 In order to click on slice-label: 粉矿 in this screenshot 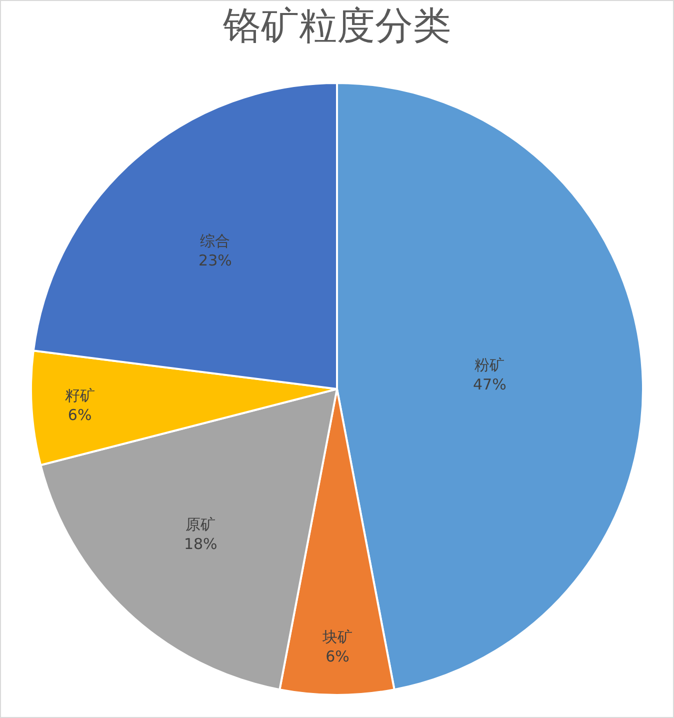, I will do `click(489, 365)`.